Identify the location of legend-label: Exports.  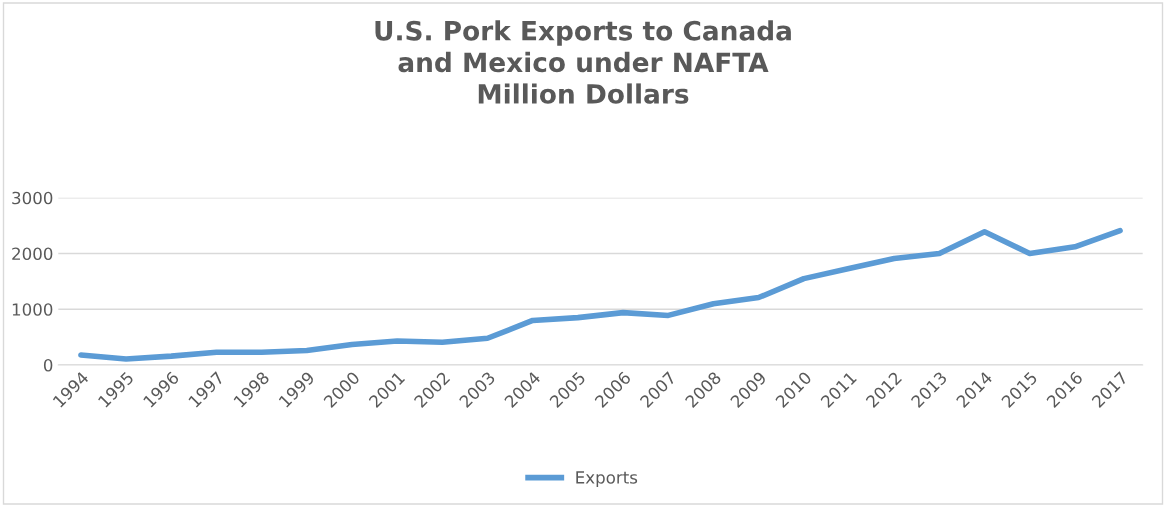
(607, 479).